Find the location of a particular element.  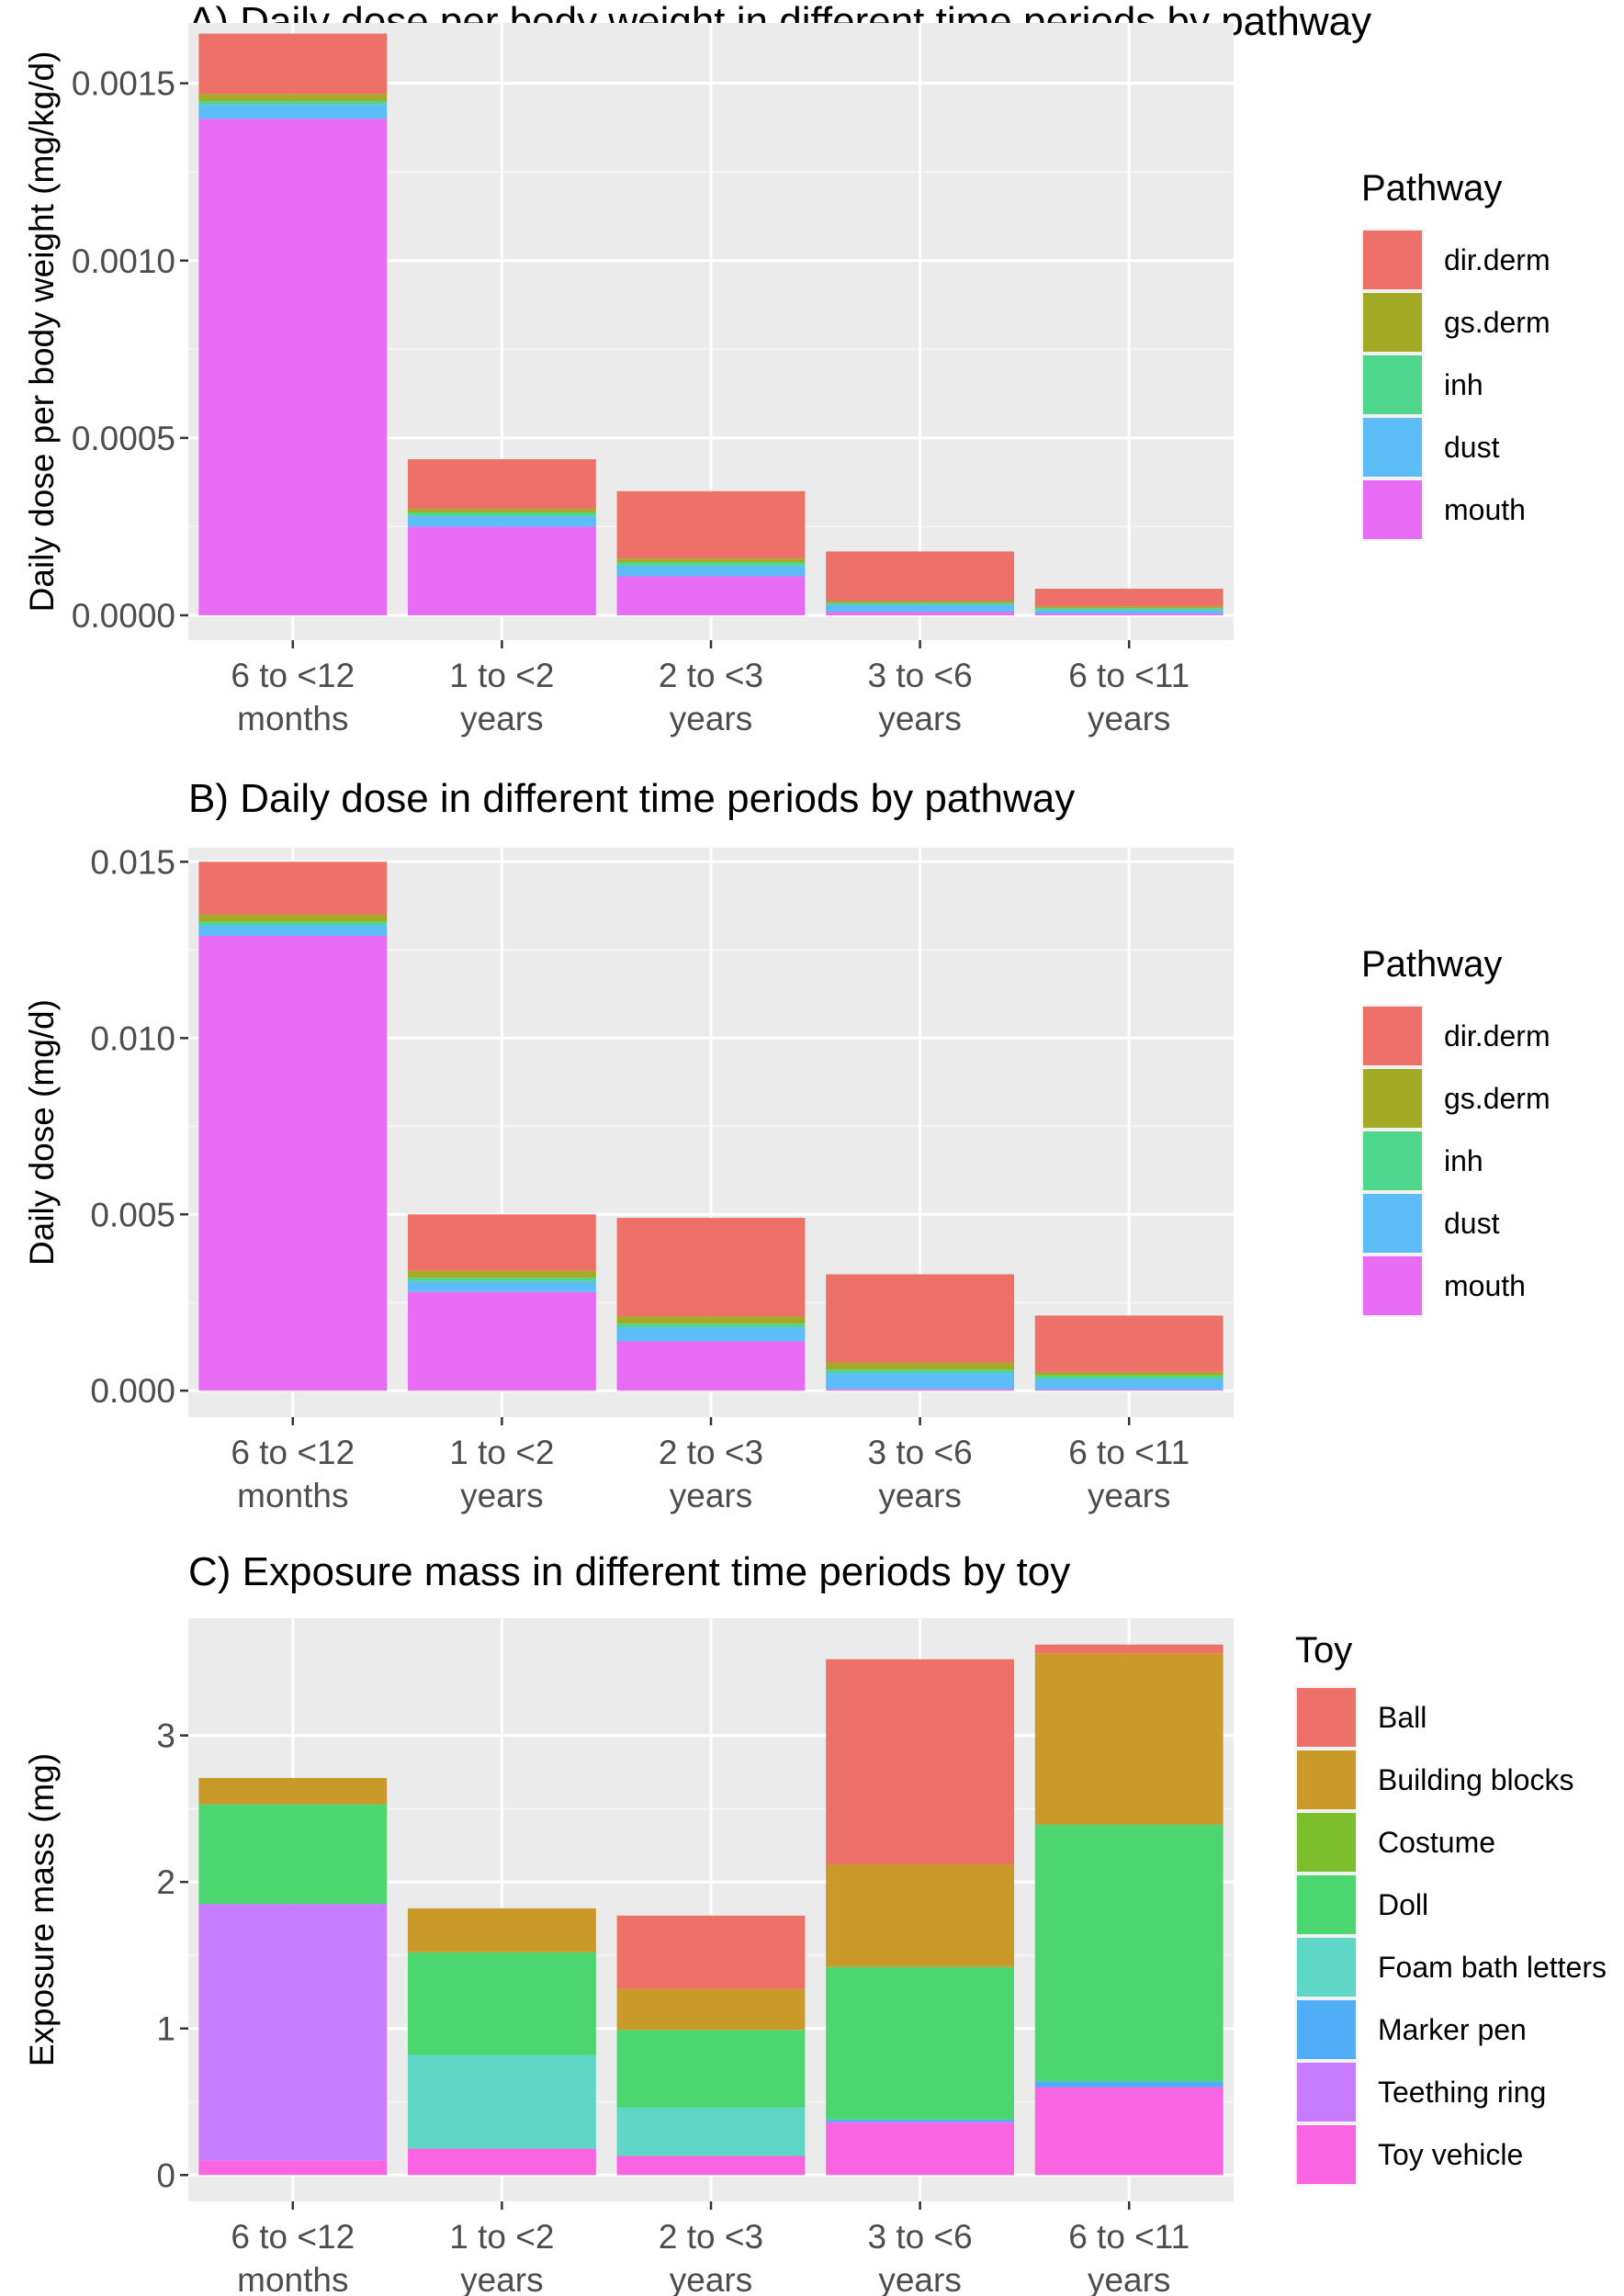

legend-label-doll: Doll is located at coordinates (1403, 1904).